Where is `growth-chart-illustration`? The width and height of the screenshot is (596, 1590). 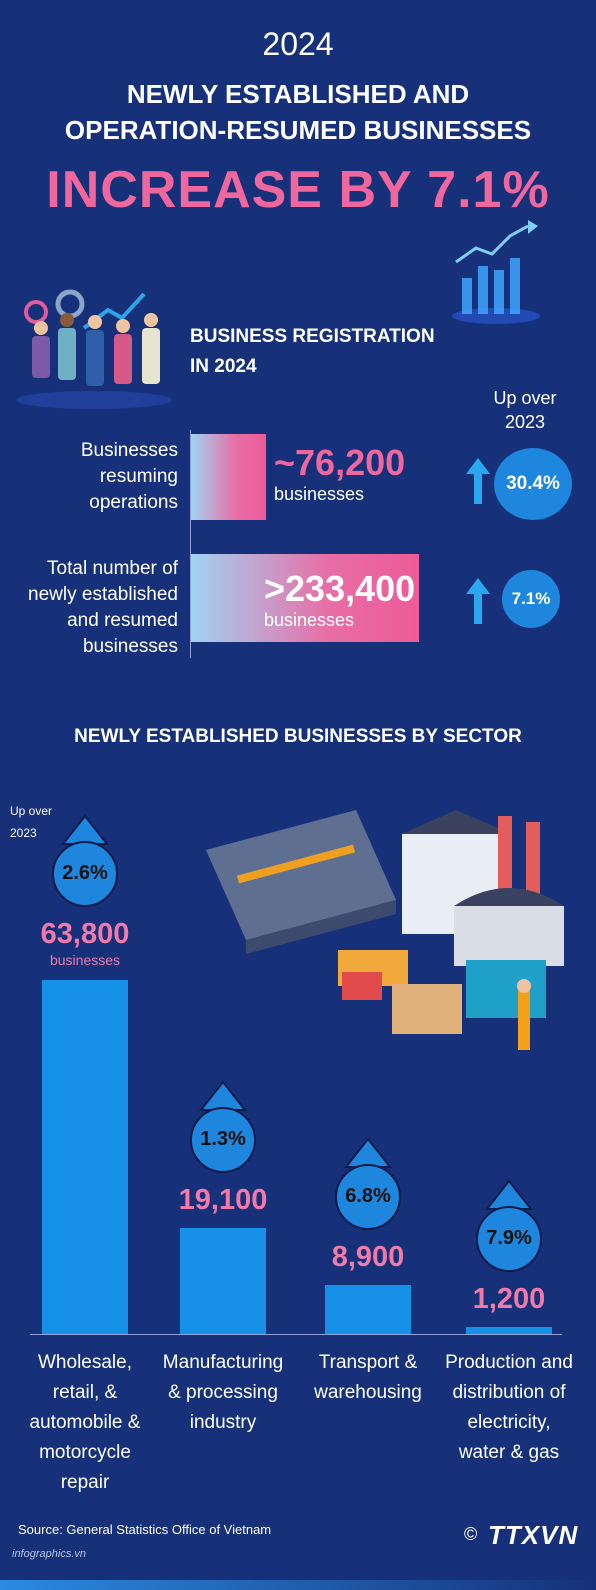 growth-chart-illustration is located at coordinates (496, 272).